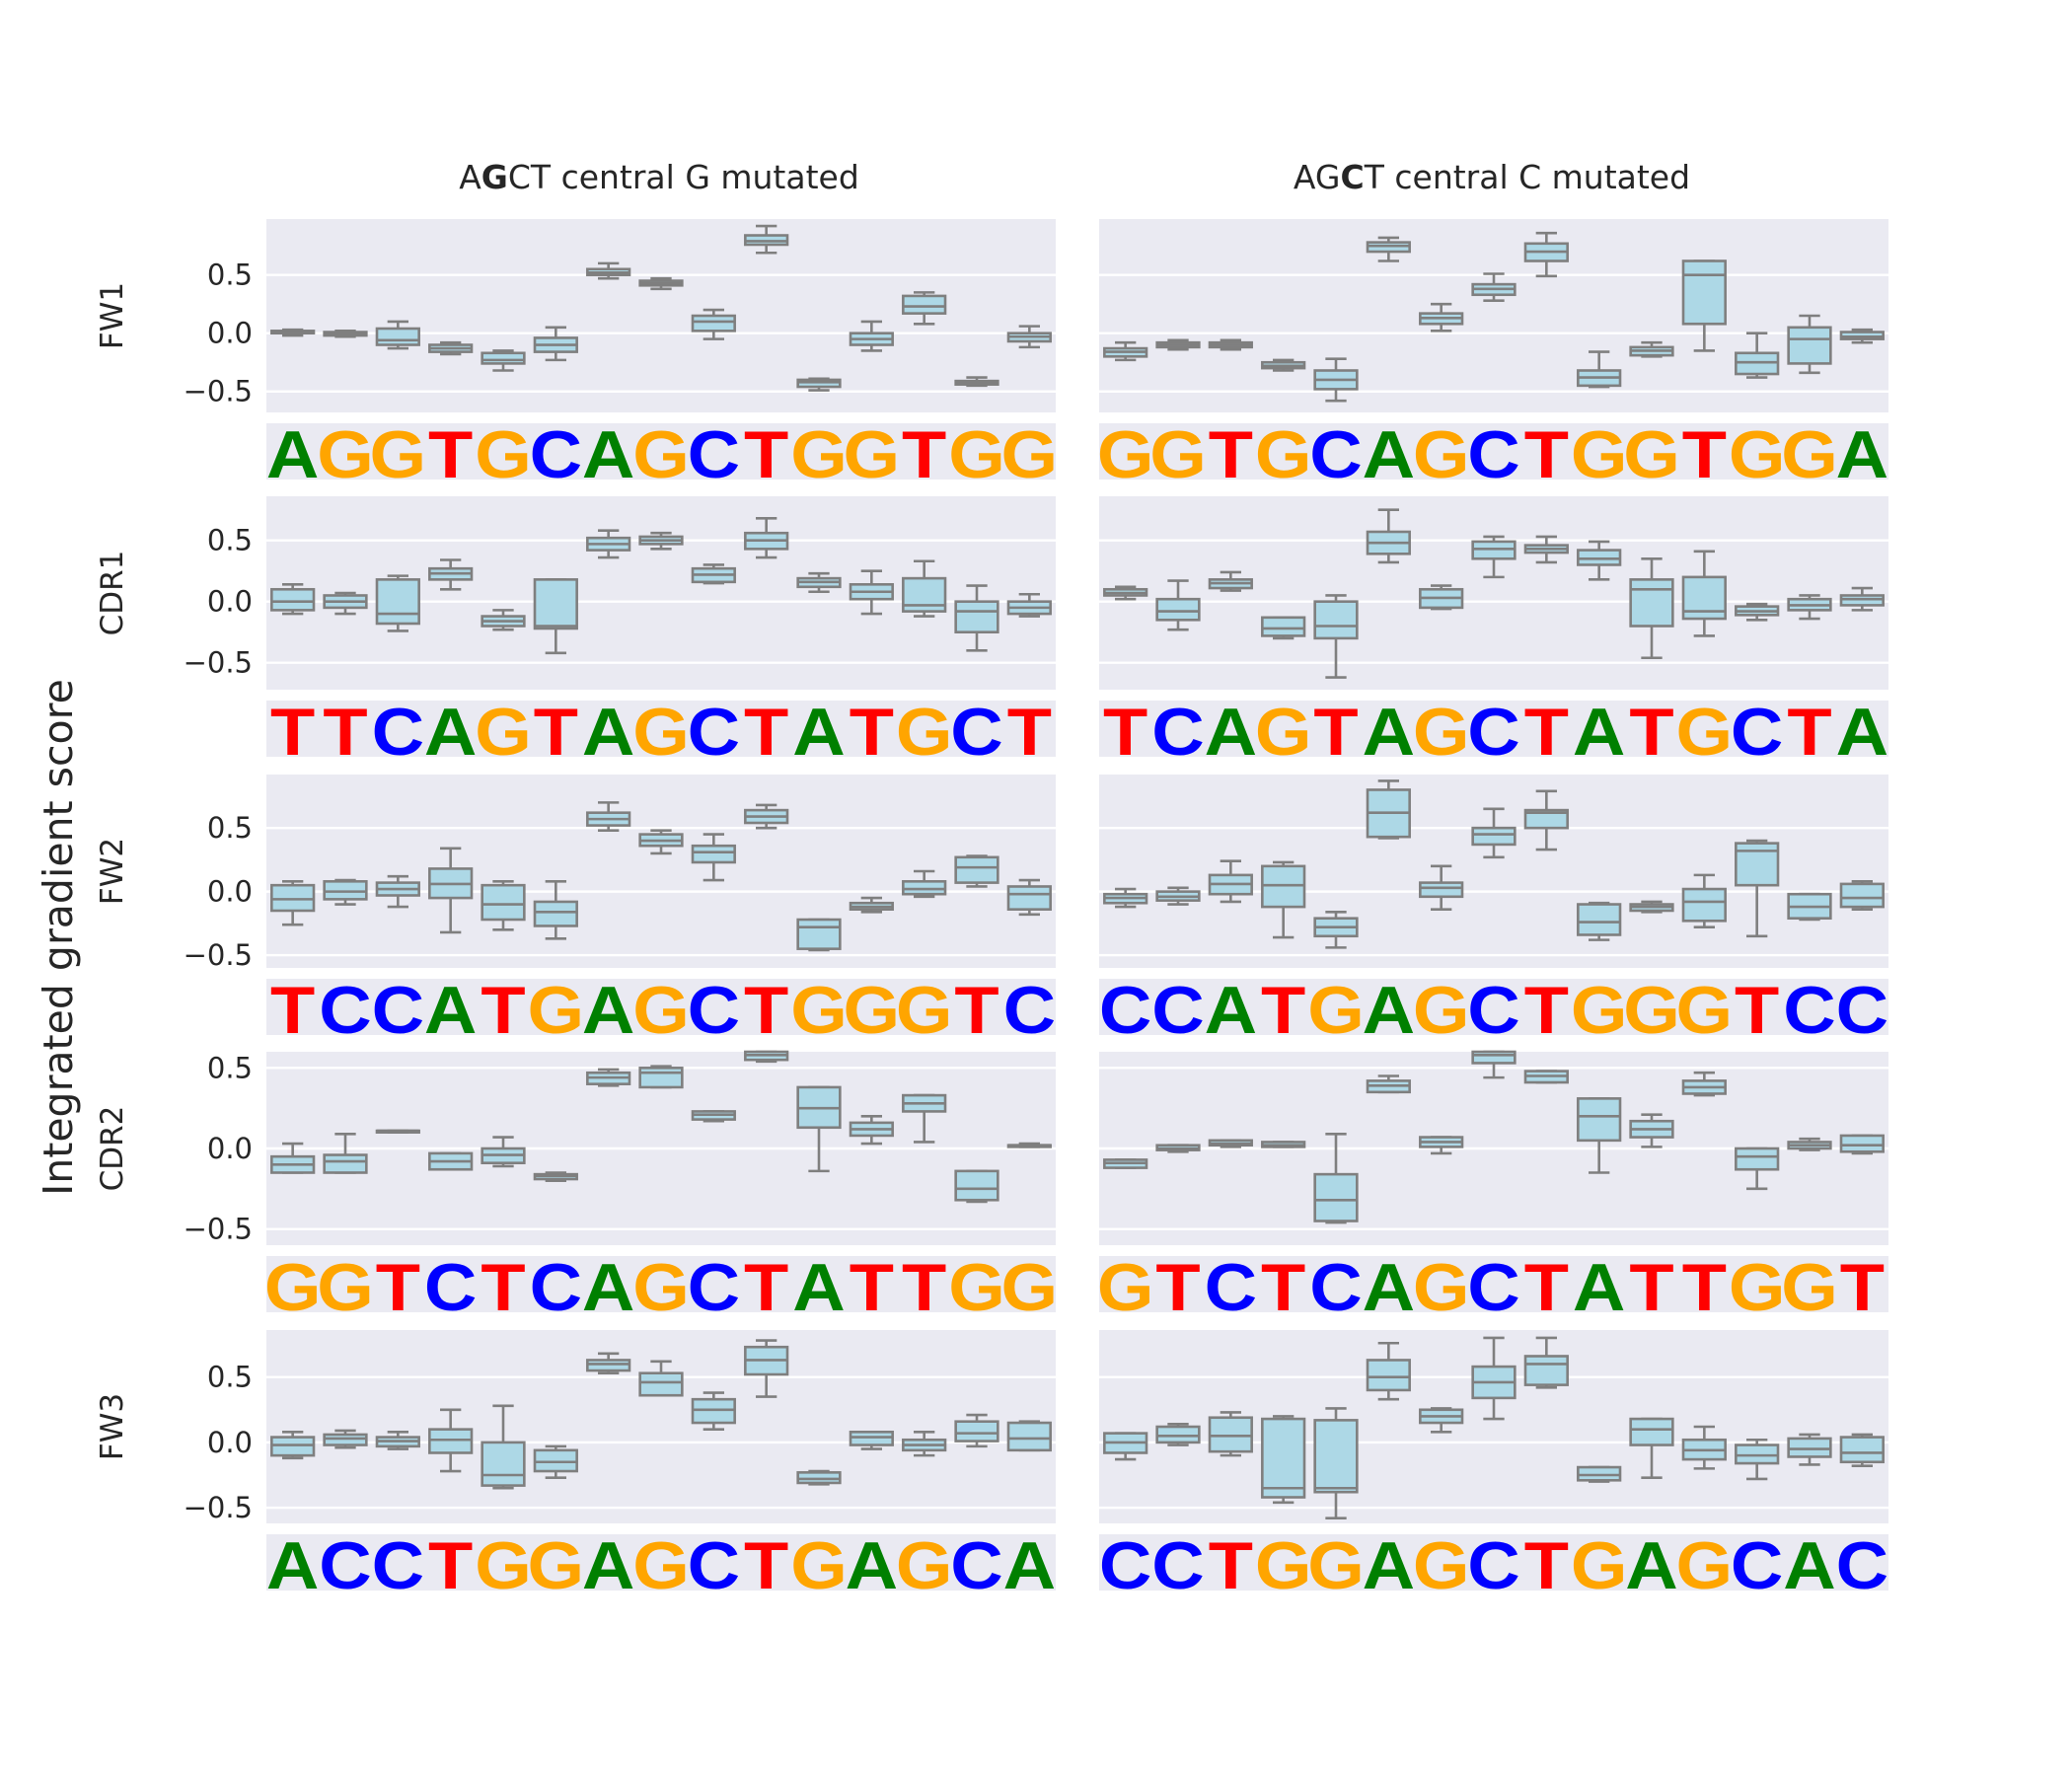 Image resolution: width=2072 pixels, height=1776 pixels. I want to click on column-title-c-mutated: AGCT central C mutated, so click(1492, 177).